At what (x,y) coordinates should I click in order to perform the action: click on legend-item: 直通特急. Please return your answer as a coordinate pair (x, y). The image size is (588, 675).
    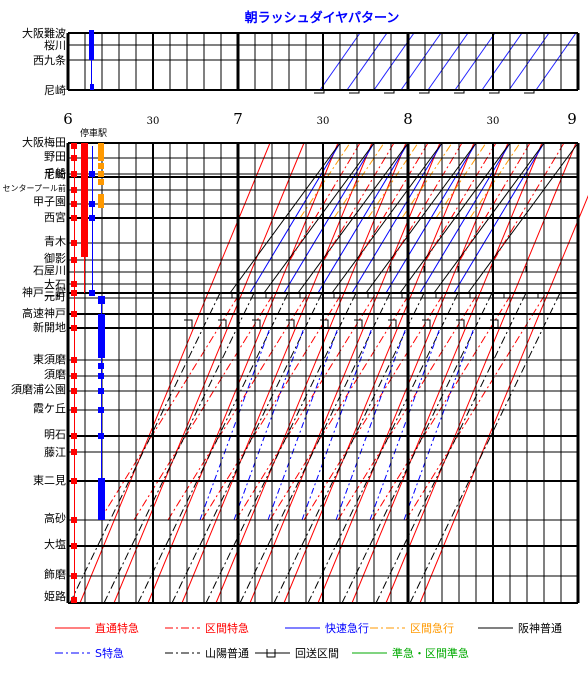
    Looking at the image, I should click on (97, 628).